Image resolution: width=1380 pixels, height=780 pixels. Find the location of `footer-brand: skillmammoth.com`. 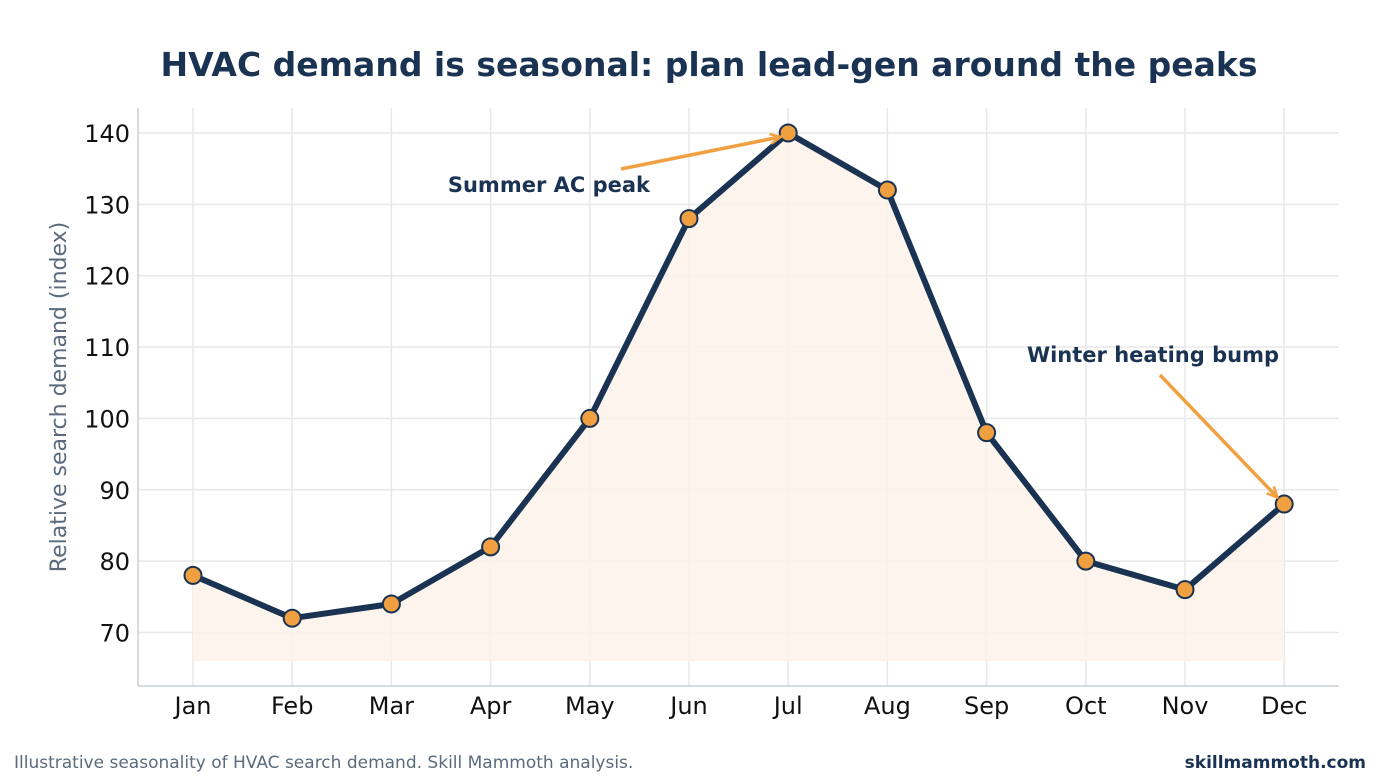

footer-brand: skillmammoth.com is located at coordinates (1275, 763).